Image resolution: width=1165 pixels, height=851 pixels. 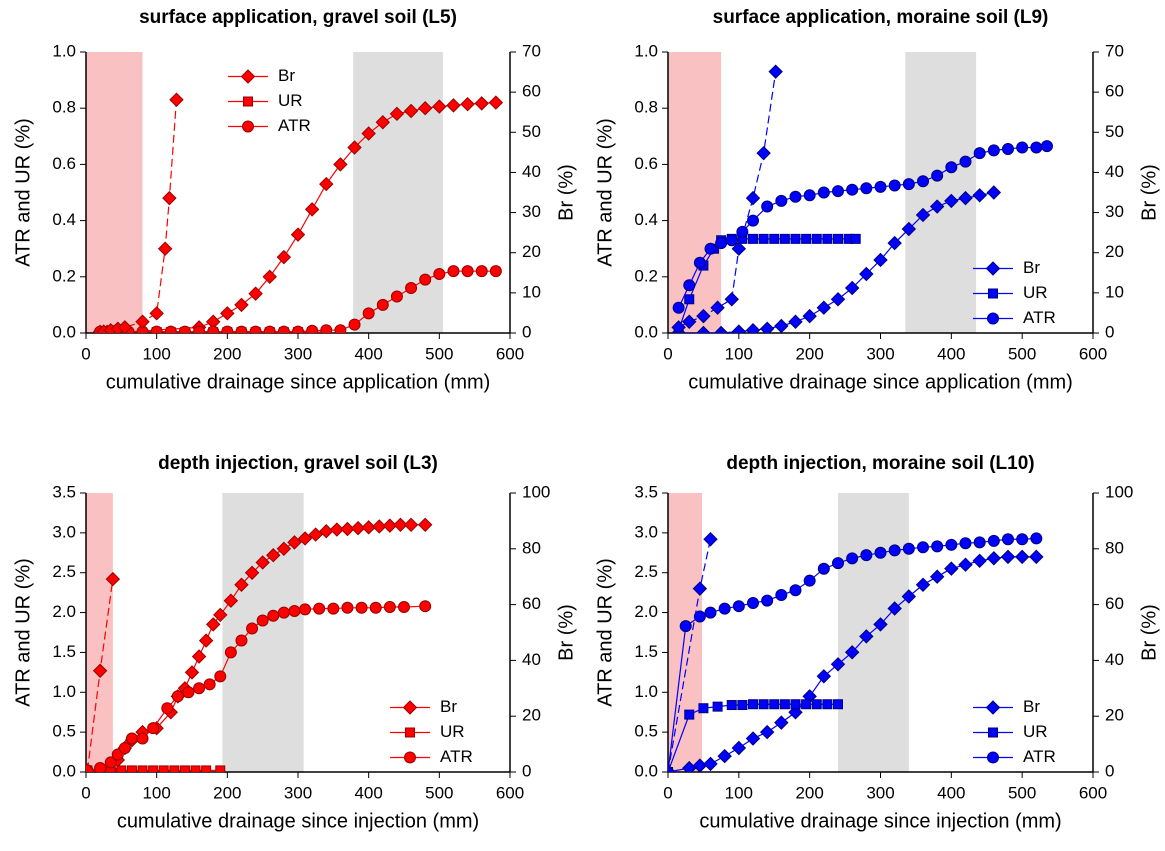 I want to click on y-tick-label: 0.0, so click(x=646, y=331).